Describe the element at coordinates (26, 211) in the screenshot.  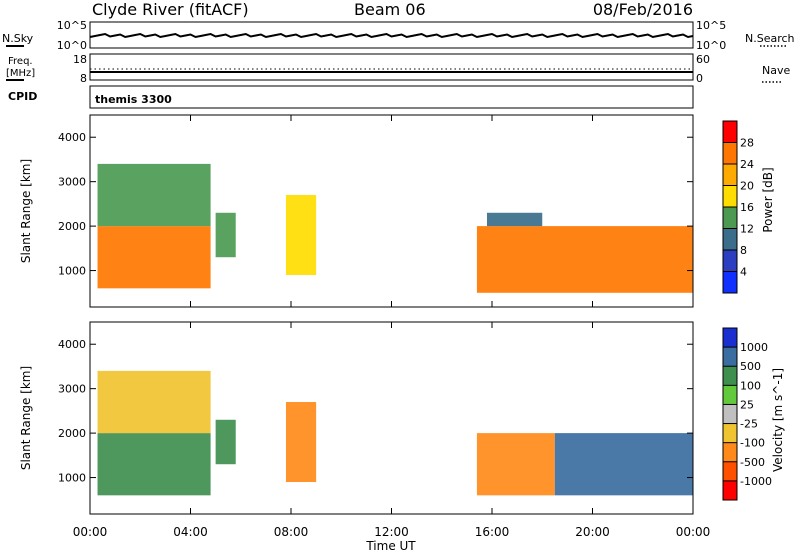
I see `power-ylabel: Slant Range [km]` at that location.